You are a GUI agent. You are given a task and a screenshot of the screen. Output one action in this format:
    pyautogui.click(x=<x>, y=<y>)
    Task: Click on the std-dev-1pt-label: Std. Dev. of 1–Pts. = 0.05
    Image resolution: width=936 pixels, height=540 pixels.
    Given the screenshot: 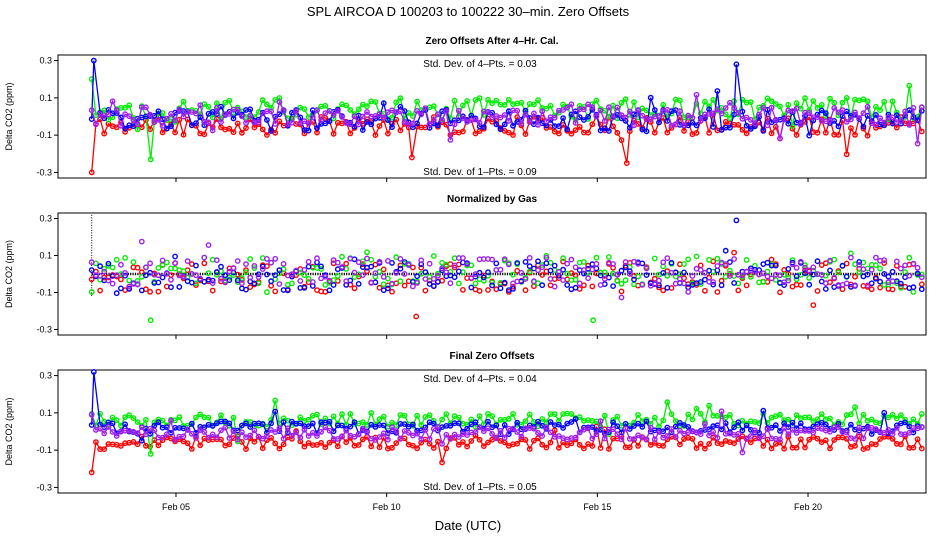 What is the action you would take?
    pyautogui.click(x=480, y=487)
    